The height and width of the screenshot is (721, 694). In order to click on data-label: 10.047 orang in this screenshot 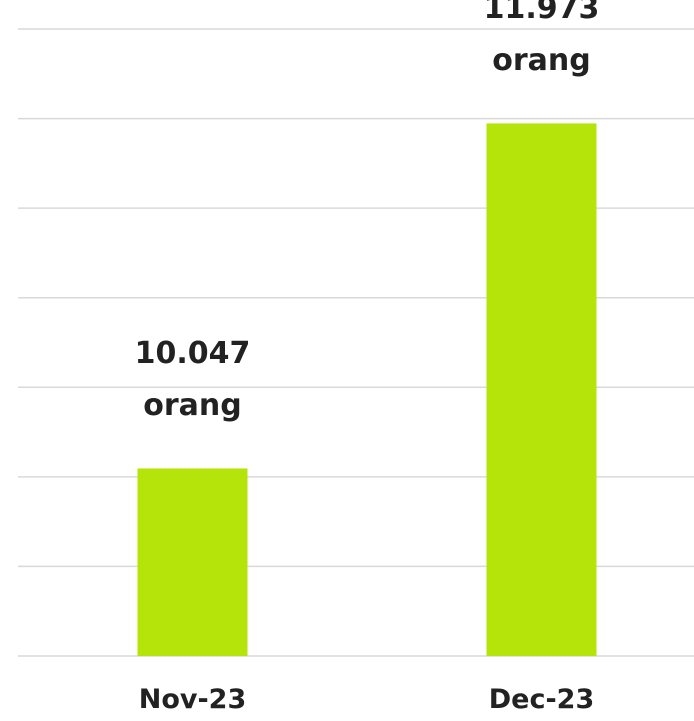, I will do `click(192, 380)`.